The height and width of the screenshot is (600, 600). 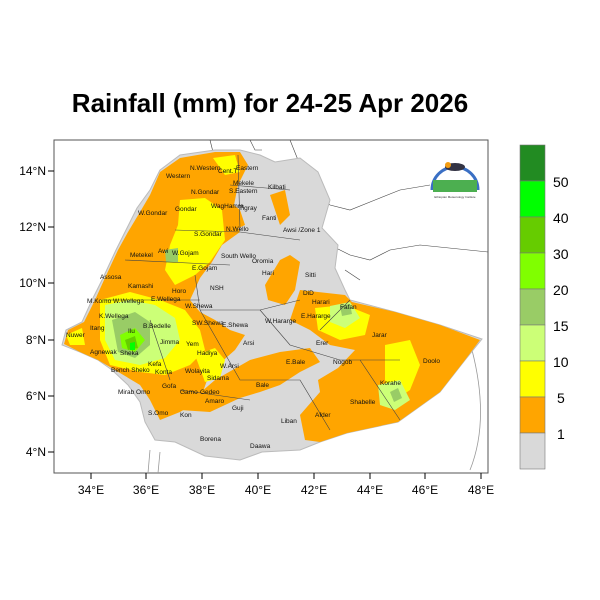 What do you see at coordinates (561, 362) in the screenshot?
I see `legend-label: 10` at bounding box center [561, 362].